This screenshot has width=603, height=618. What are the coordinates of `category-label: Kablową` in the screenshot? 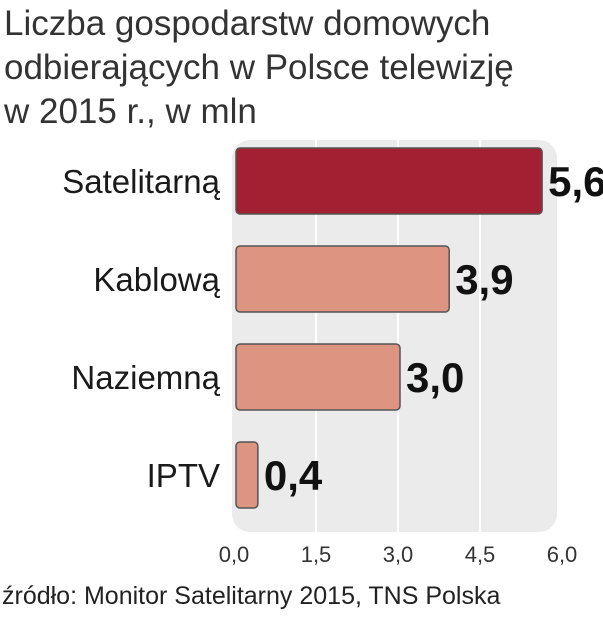 It's located at (156, 279).